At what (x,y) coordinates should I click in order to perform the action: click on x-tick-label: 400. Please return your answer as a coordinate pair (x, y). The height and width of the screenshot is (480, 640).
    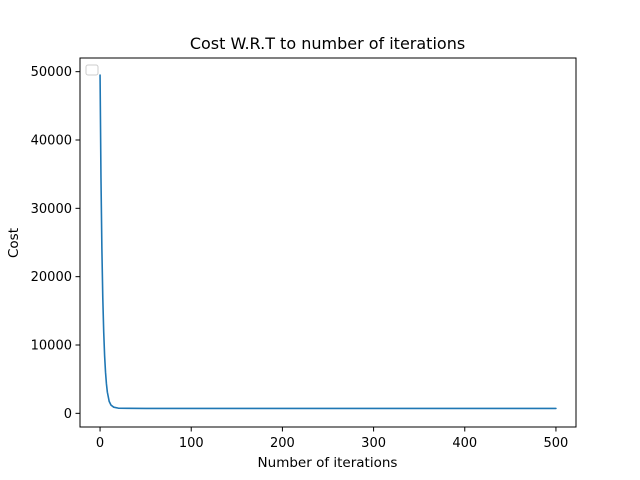
    Looking at the image, I should click on (464, 443).